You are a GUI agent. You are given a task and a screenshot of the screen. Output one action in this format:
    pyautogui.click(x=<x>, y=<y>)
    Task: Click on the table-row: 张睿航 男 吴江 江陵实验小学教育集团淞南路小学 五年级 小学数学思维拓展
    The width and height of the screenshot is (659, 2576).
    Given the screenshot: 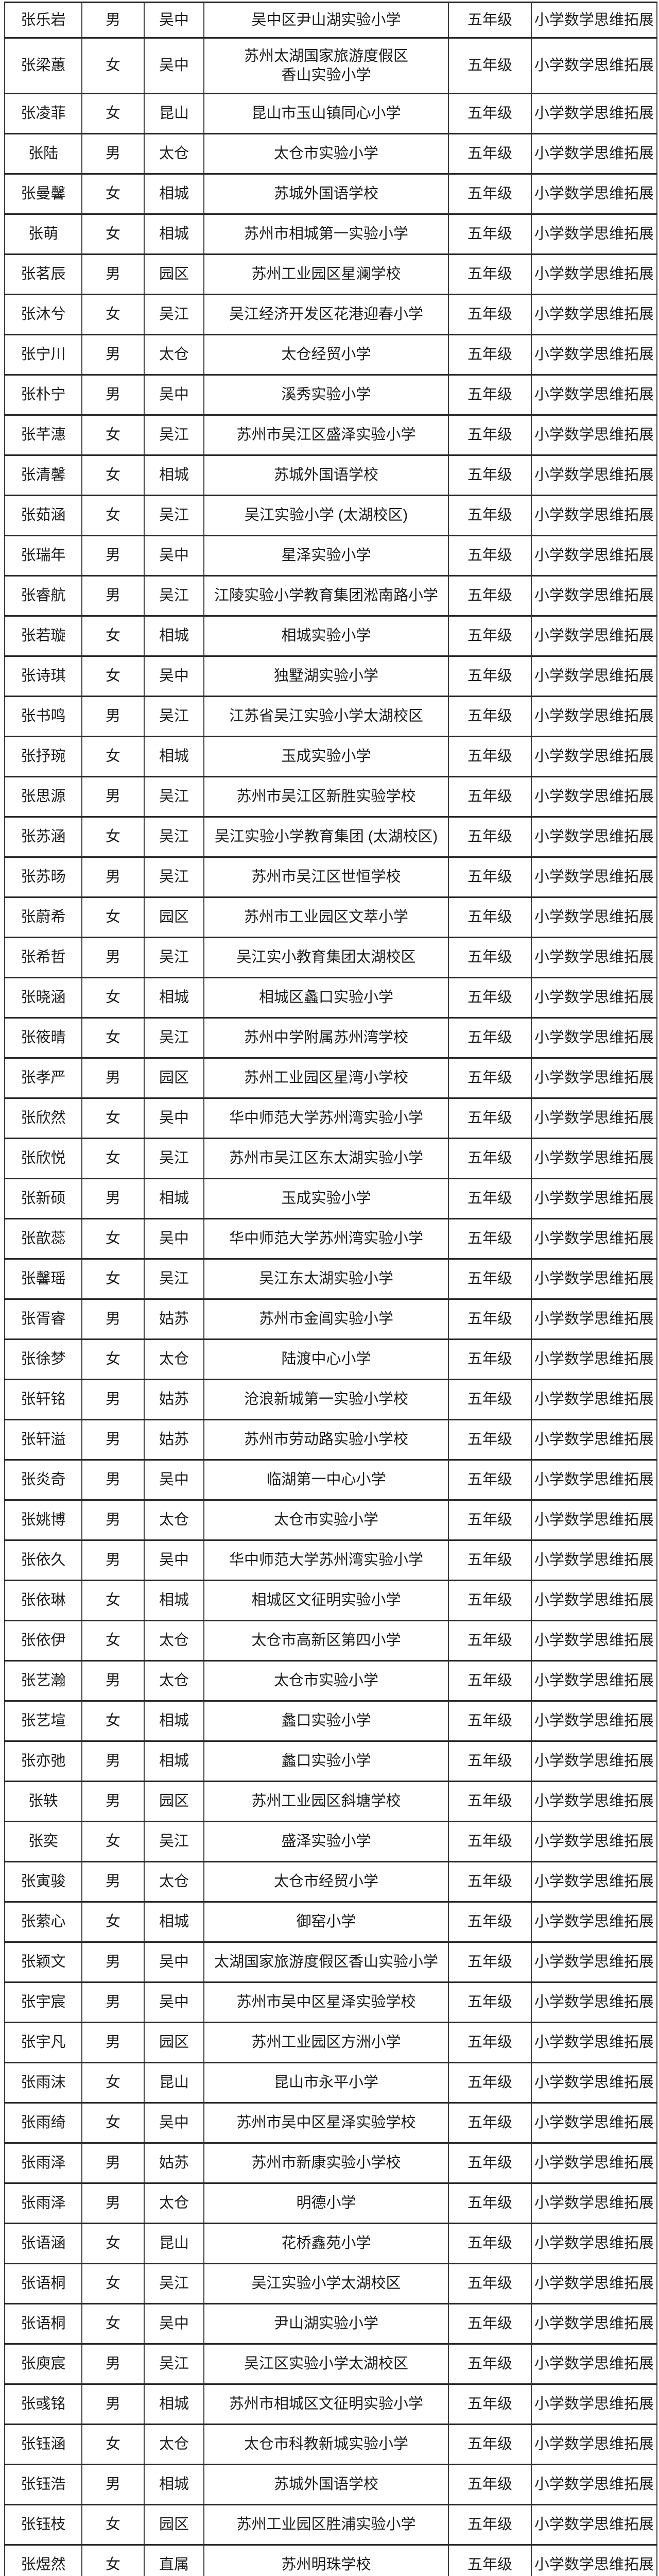 What is the action you would take?
    pyautogui.click(x=331, y=596)
    